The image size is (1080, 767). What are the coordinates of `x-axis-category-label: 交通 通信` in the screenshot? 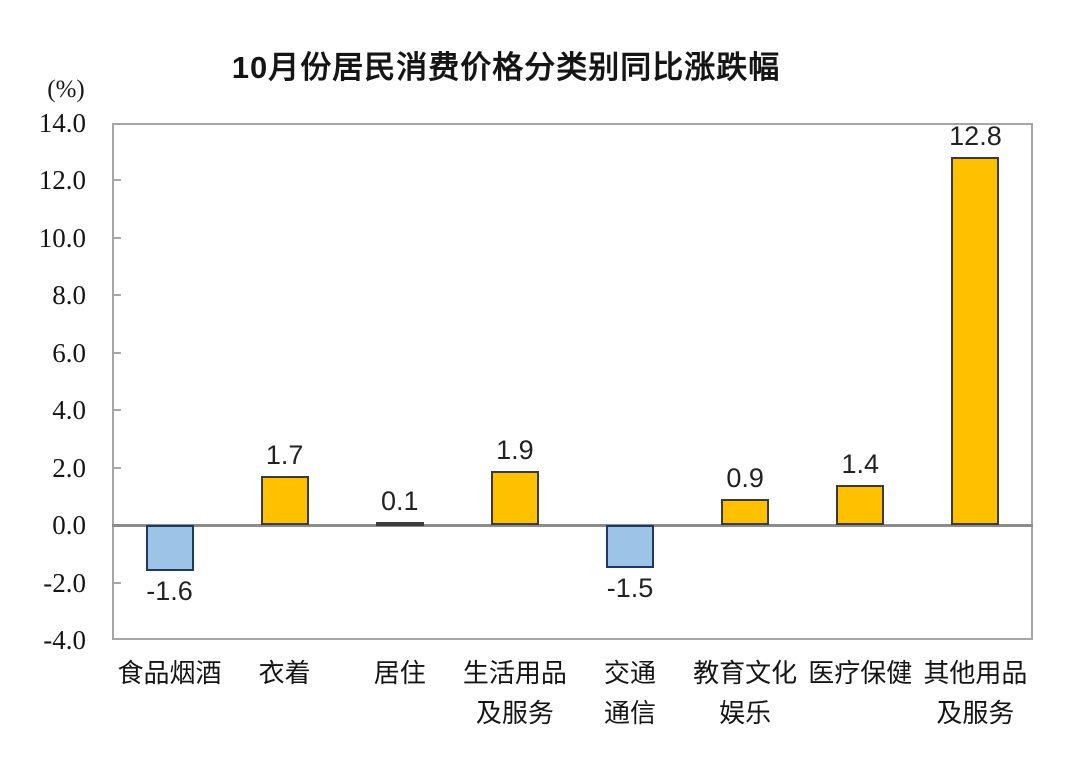 It's located at (630, 693).